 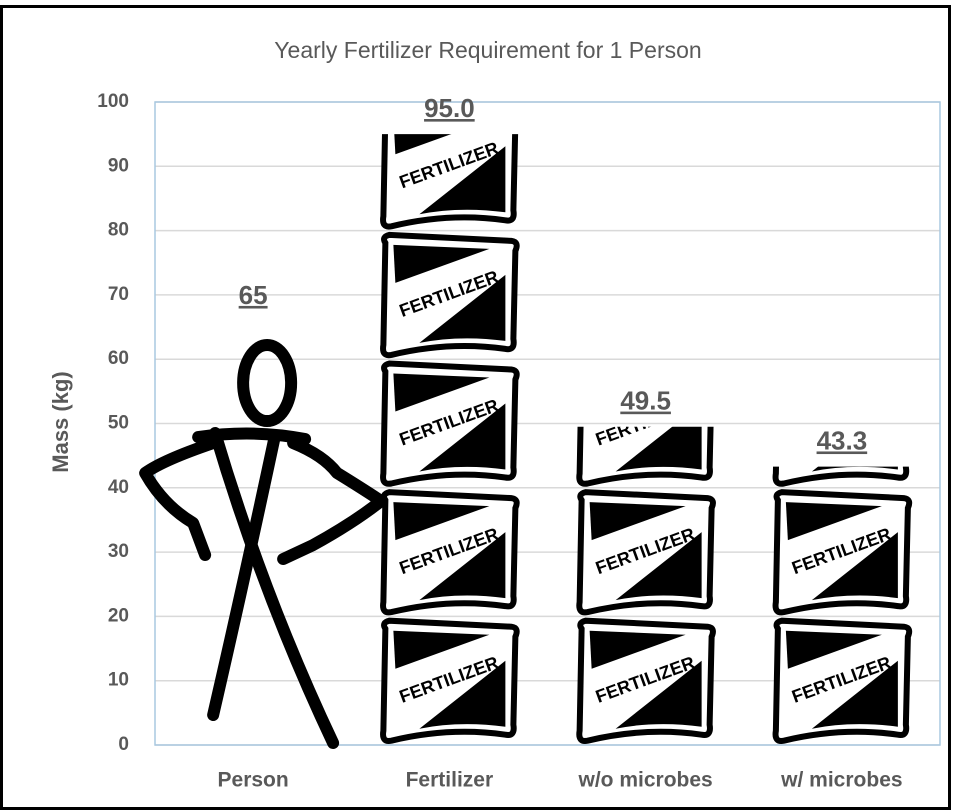 I want to click on x-tick-label: w/ microbes, so click(x=841, y=780).